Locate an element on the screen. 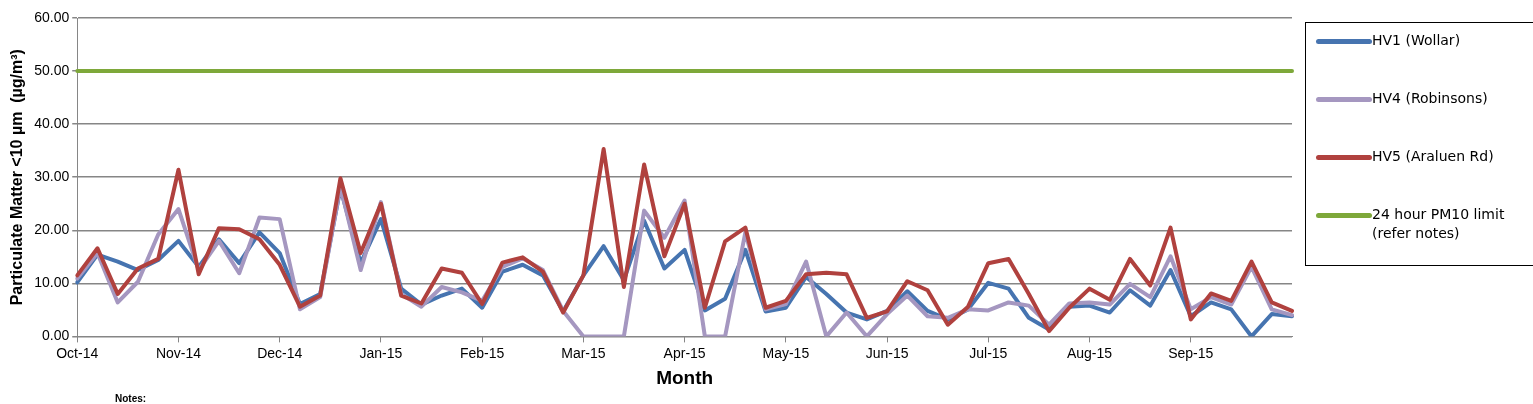 This screenshot has width=1533, height=404. legend-label: 24 hour PM10 limit (refer notes) is located at coordinates (1439, 224).